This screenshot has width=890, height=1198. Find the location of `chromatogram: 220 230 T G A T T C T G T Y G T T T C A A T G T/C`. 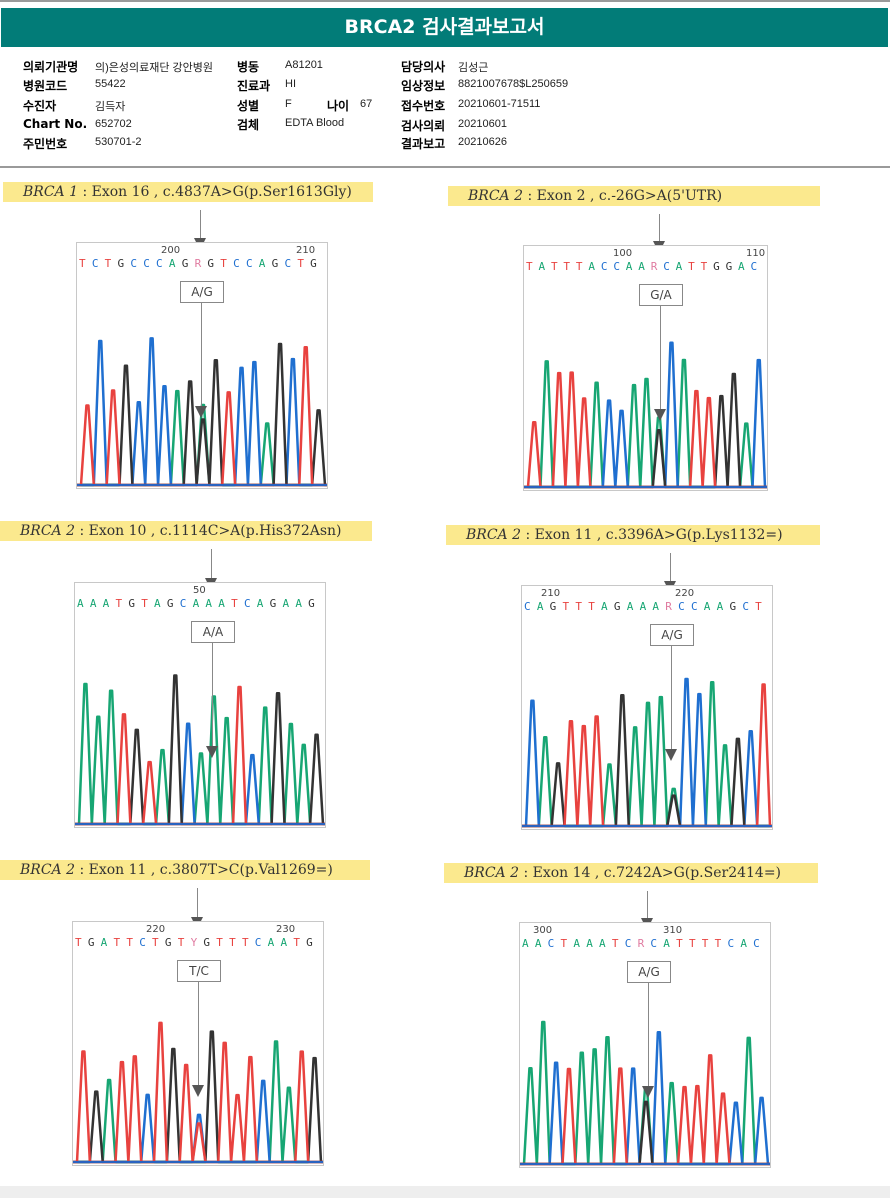

chromatogram: 220 230 T G A T T C T G T Y G T T T C A A T G T/C is located at coordinates (198, 1043).